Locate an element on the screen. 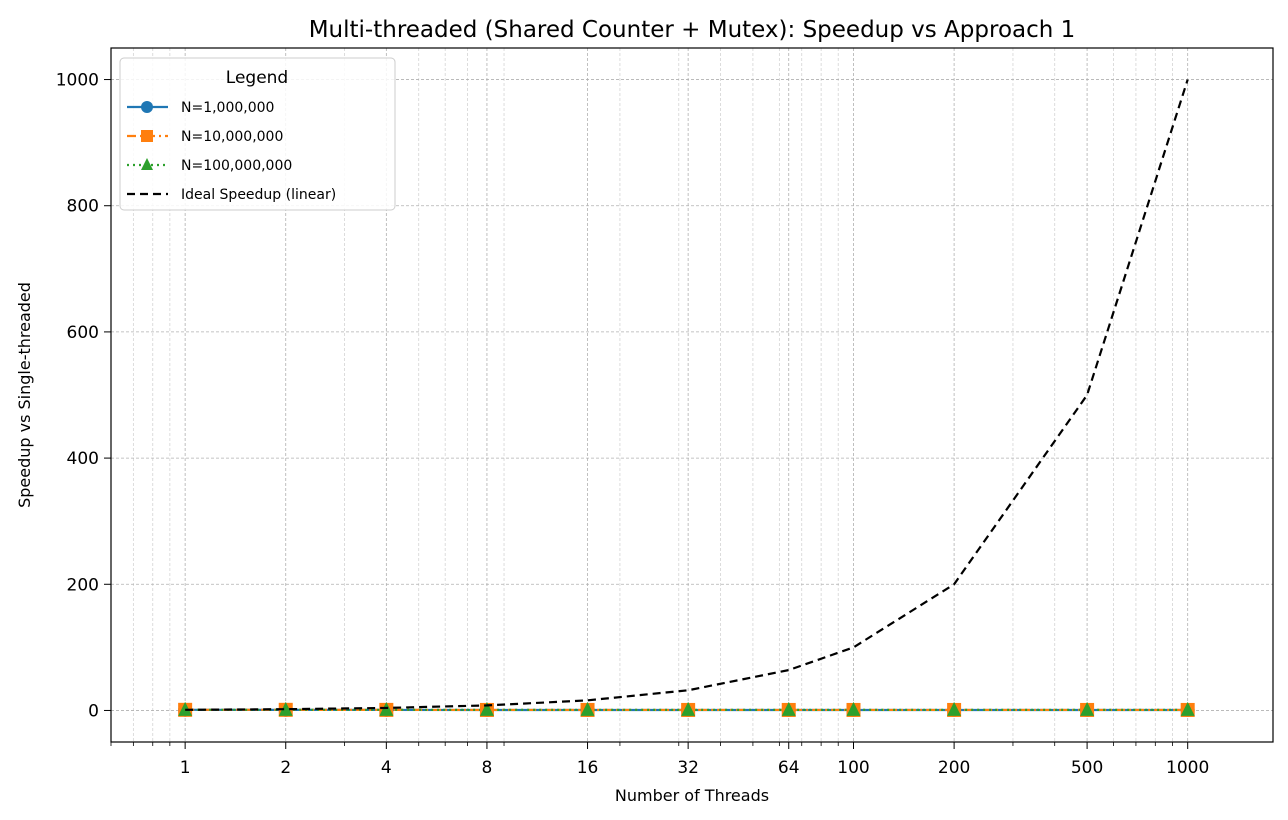 Image resolution: width=1288 pixels, height=820 pixels. y-tick-label: 800 is located at coordinates (83, 207).